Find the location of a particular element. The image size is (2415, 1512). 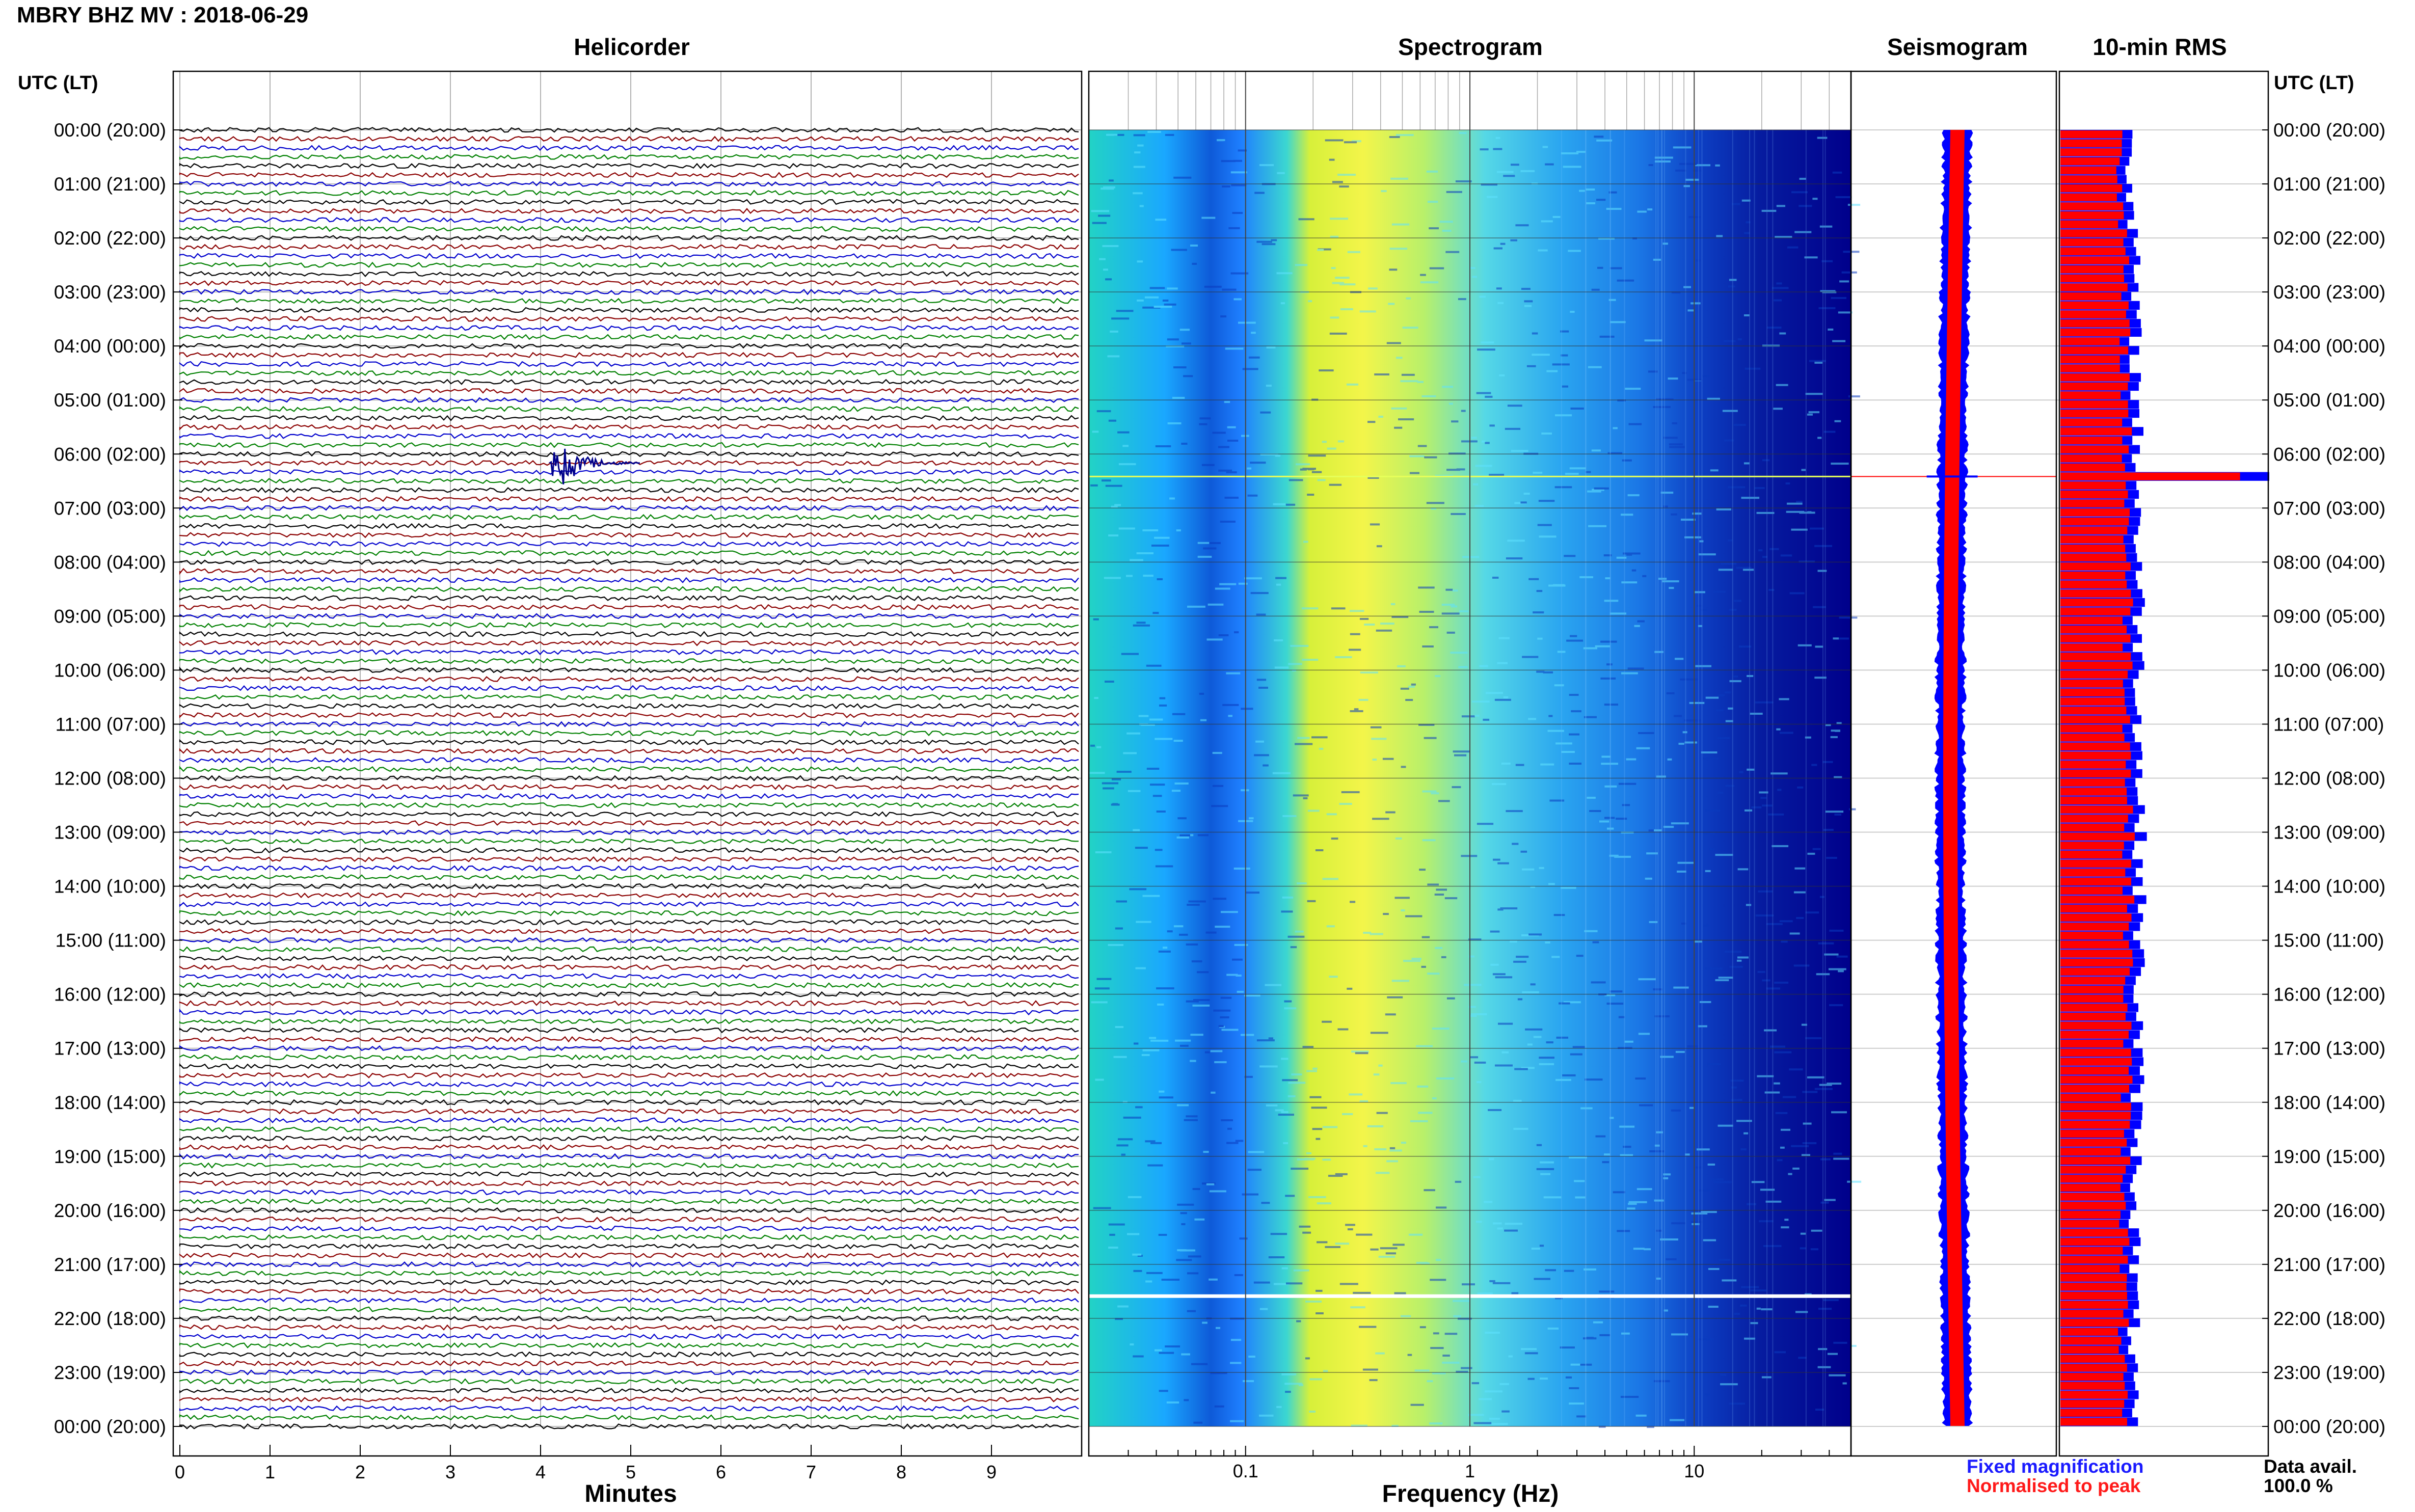

time-label-right: 00:00 (20:00) is located at coordinates (2329, 1427).